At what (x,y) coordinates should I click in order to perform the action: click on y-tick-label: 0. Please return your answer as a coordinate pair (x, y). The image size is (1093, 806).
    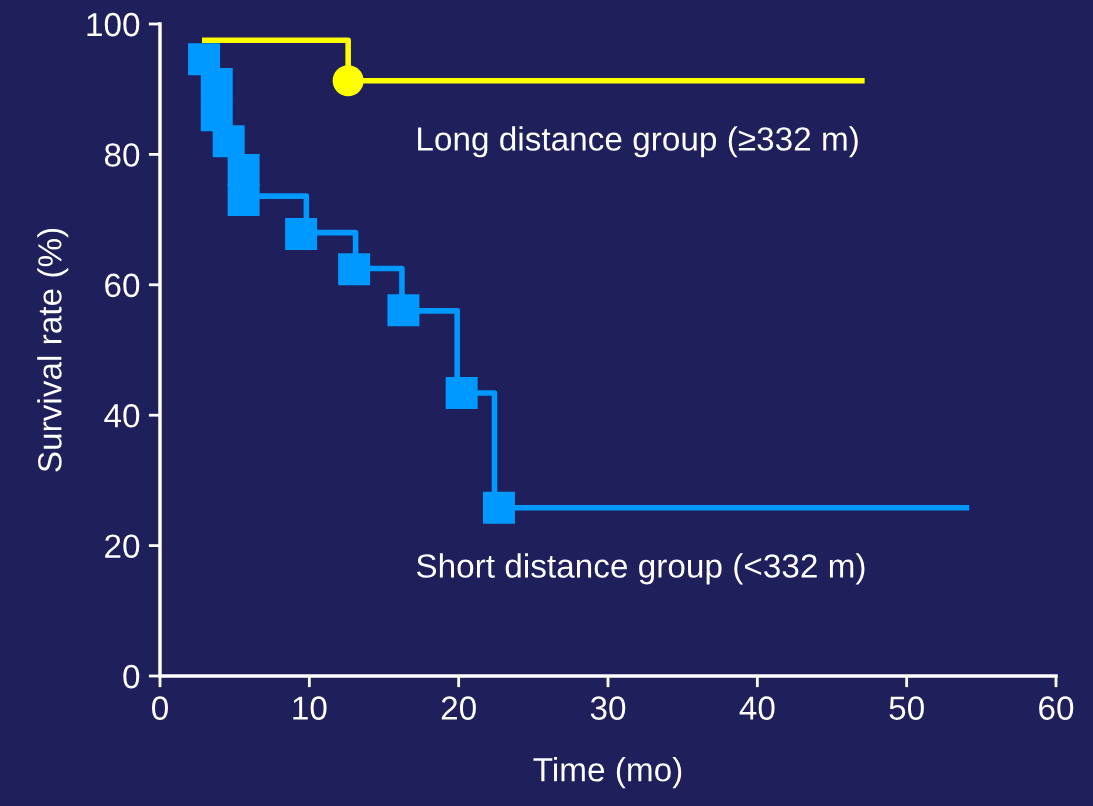
    Looking at the image, I should click on (131, 676).